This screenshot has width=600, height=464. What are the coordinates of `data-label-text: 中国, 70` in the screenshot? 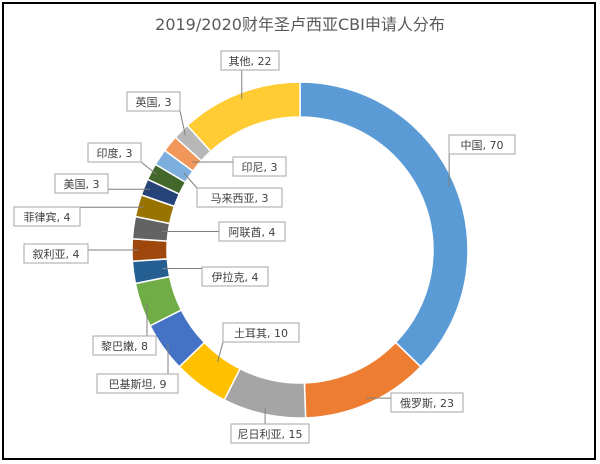 It's located at (482, 145).